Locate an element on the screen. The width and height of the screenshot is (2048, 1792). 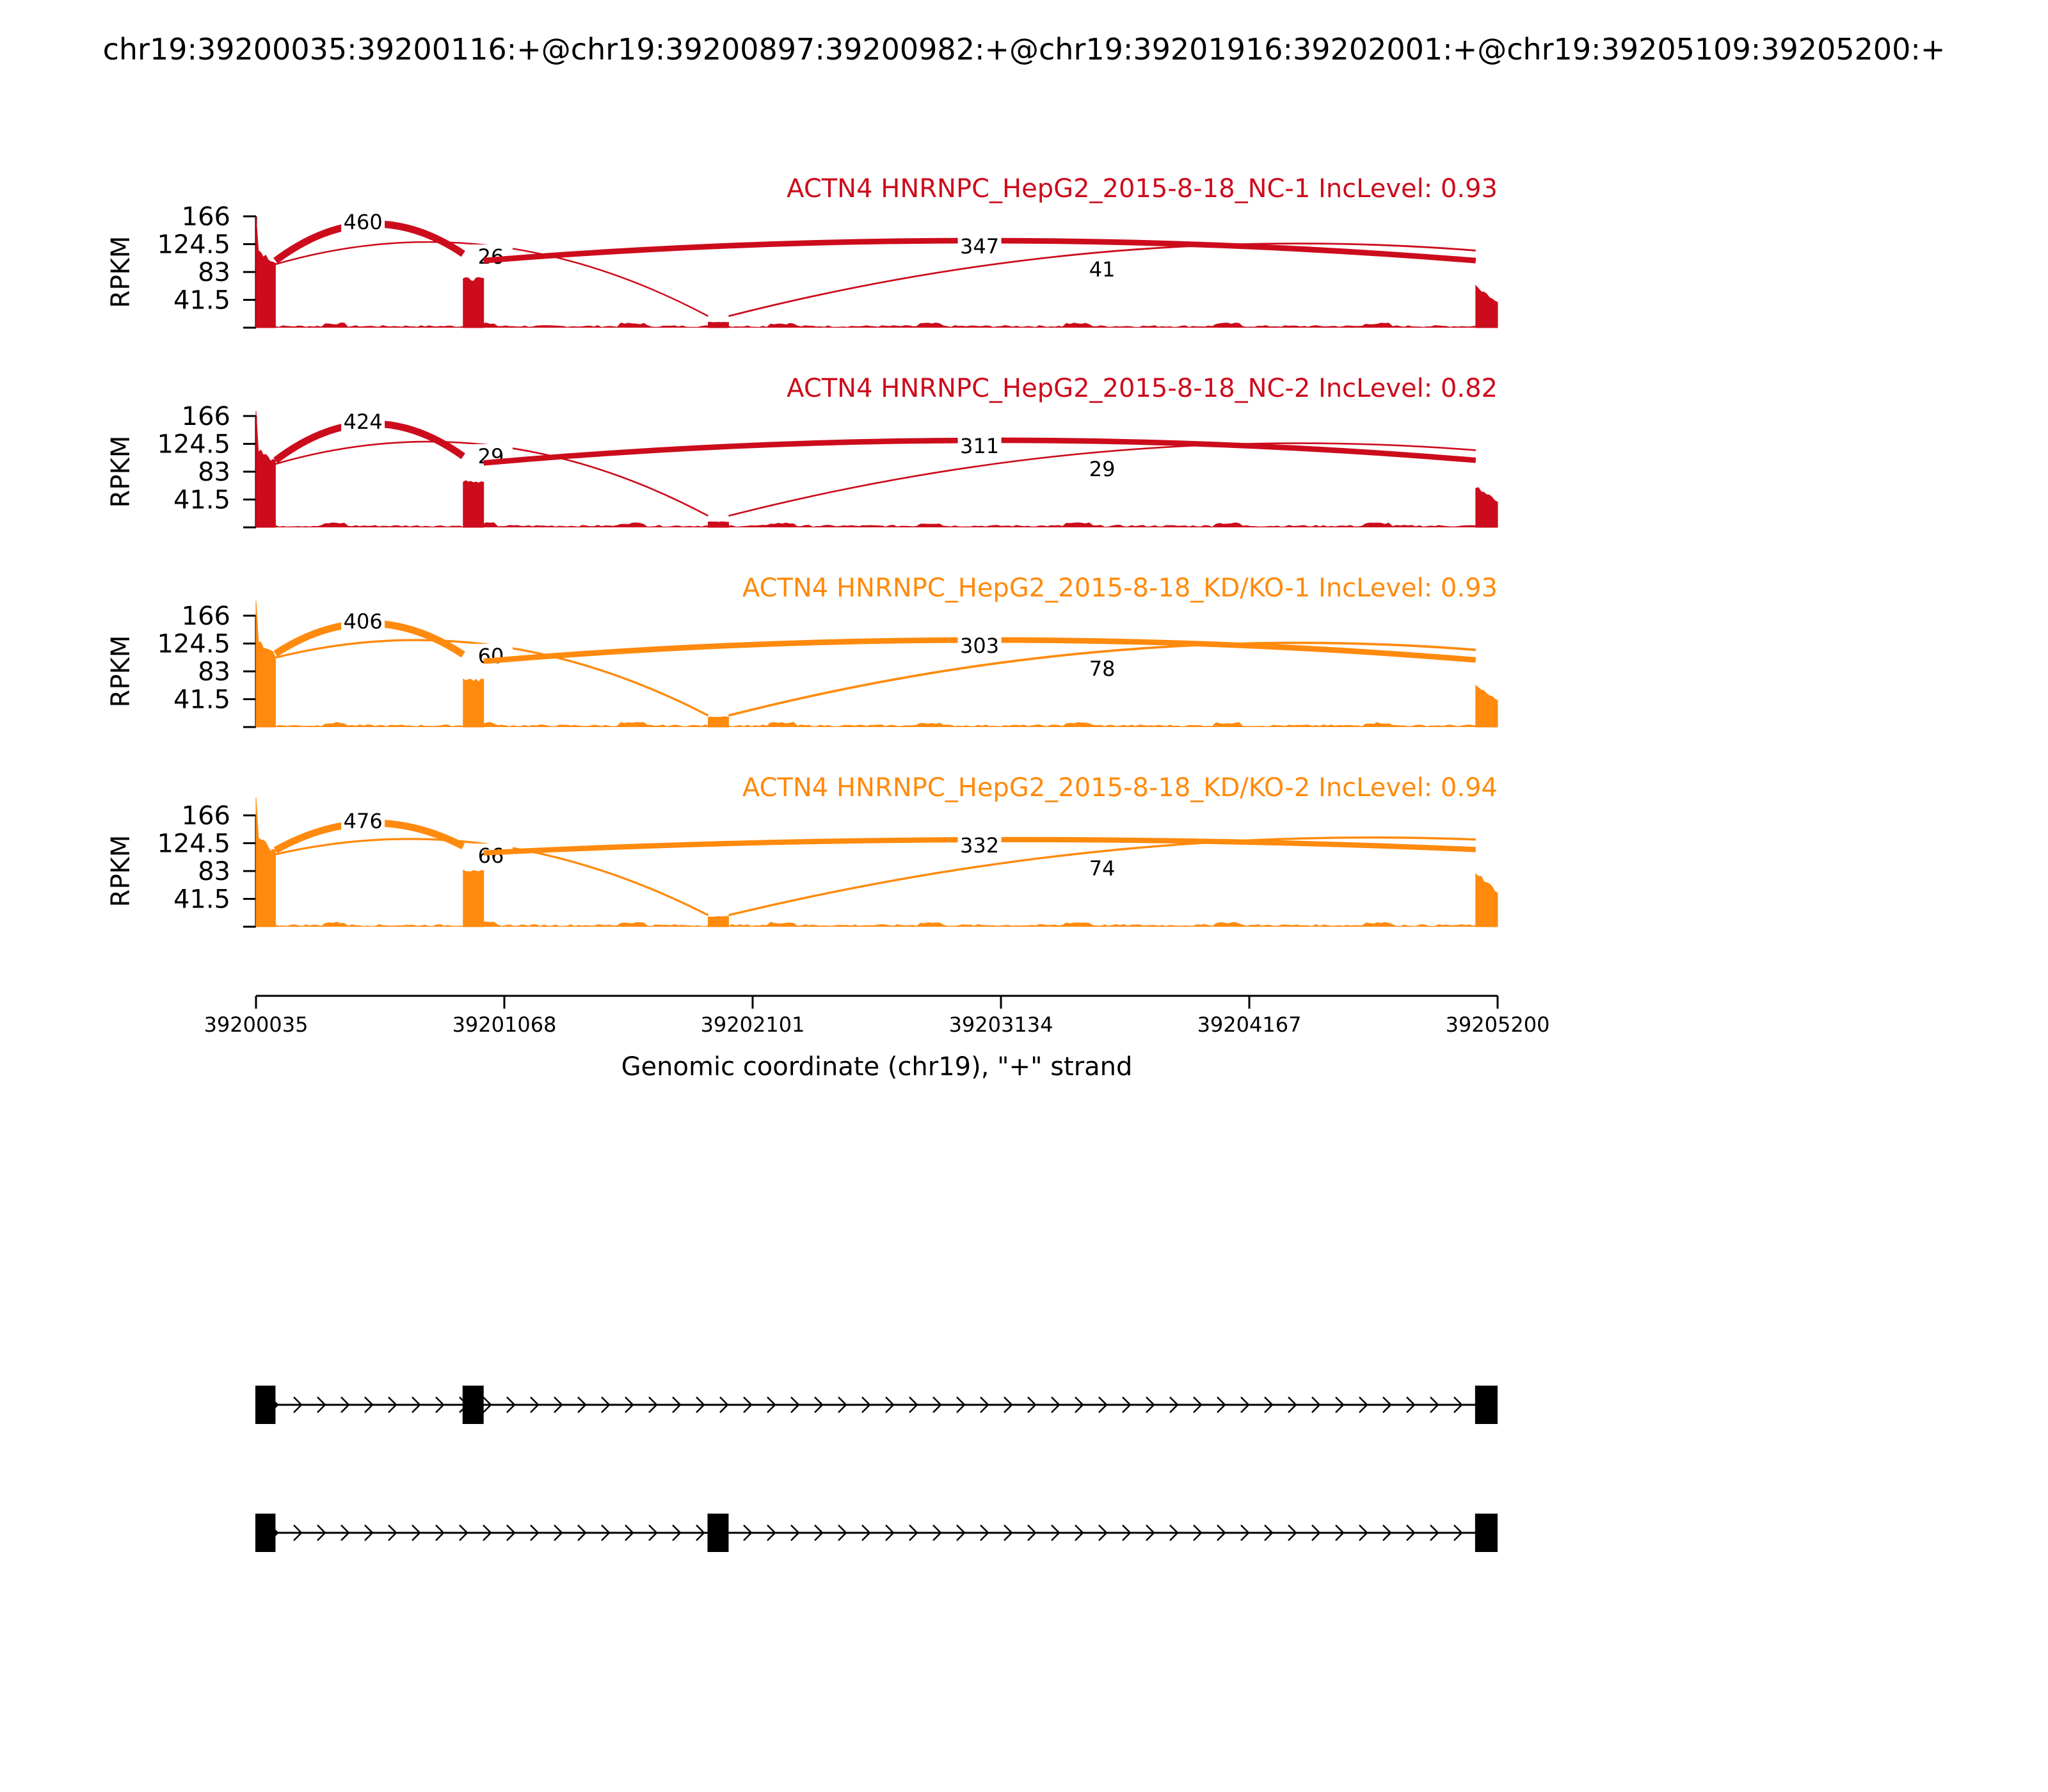
junction-count-label: 460 is located at coordinates (363, 222).